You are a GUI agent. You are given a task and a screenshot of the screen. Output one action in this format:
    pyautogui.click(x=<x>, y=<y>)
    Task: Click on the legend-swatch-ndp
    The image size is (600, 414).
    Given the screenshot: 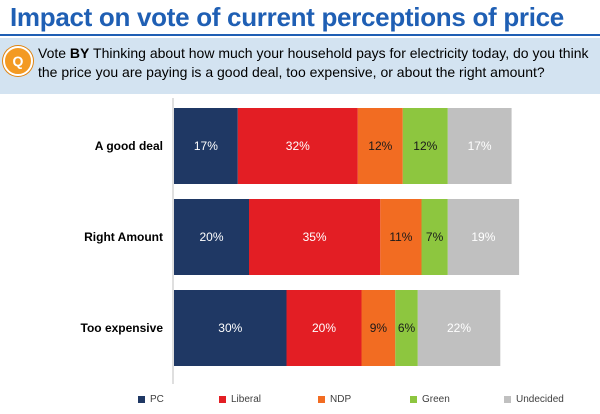 What is the action you would take?
    pyautogui.click(x=321, y=399)
    